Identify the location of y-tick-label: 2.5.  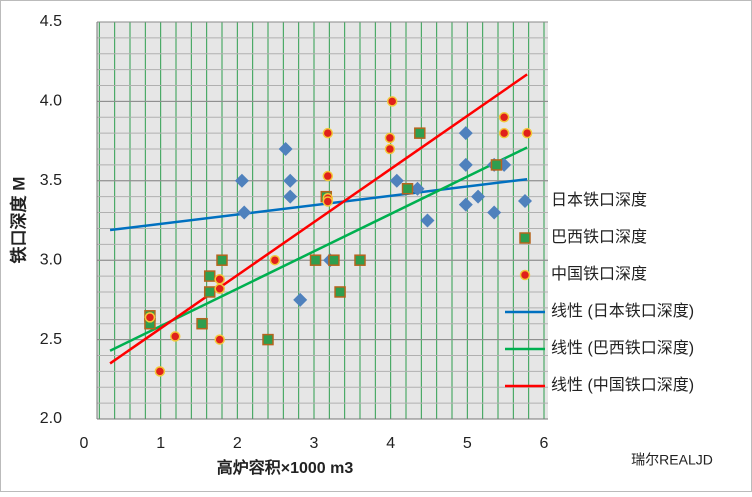
(51, 339).